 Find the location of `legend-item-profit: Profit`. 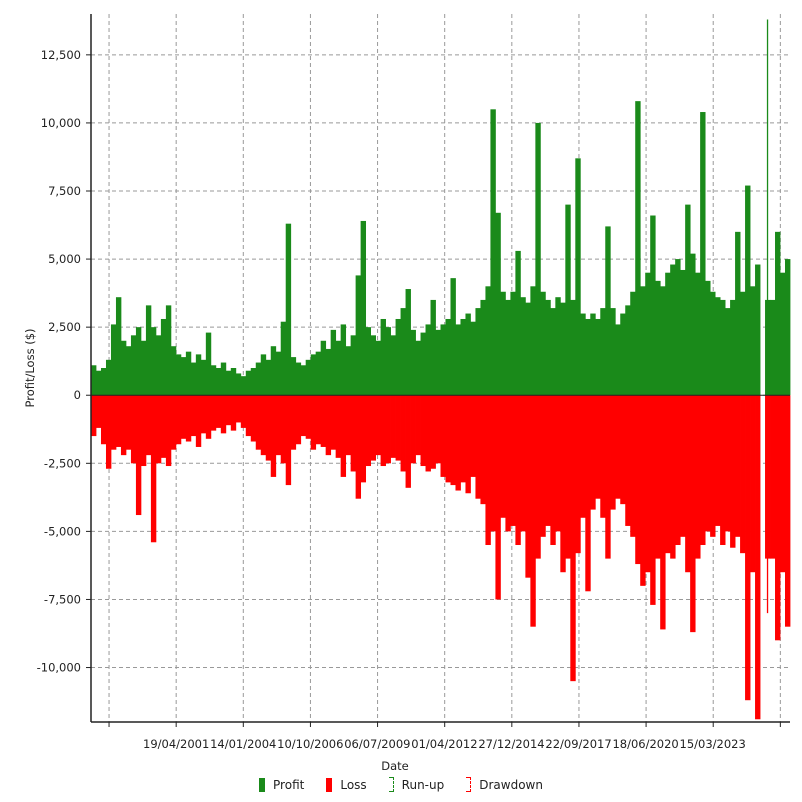

legend-item-profit: Profit is located at coordinates (281, 784).